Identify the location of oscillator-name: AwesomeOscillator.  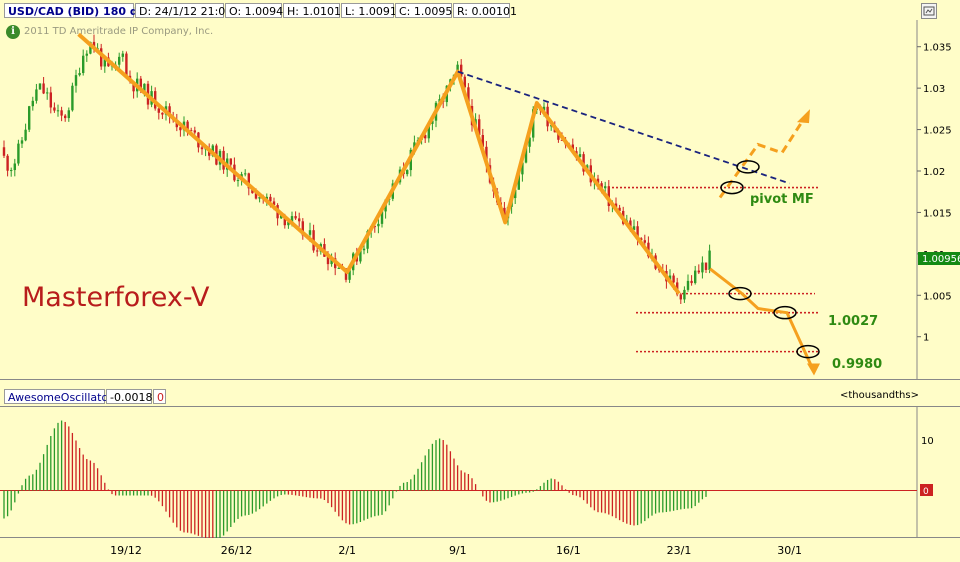
(58, 396).